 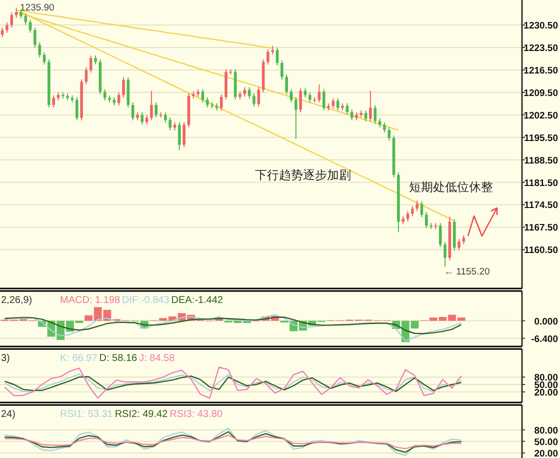 I want to click on y-tick-label: 50.00, so click(x=546, y=442).